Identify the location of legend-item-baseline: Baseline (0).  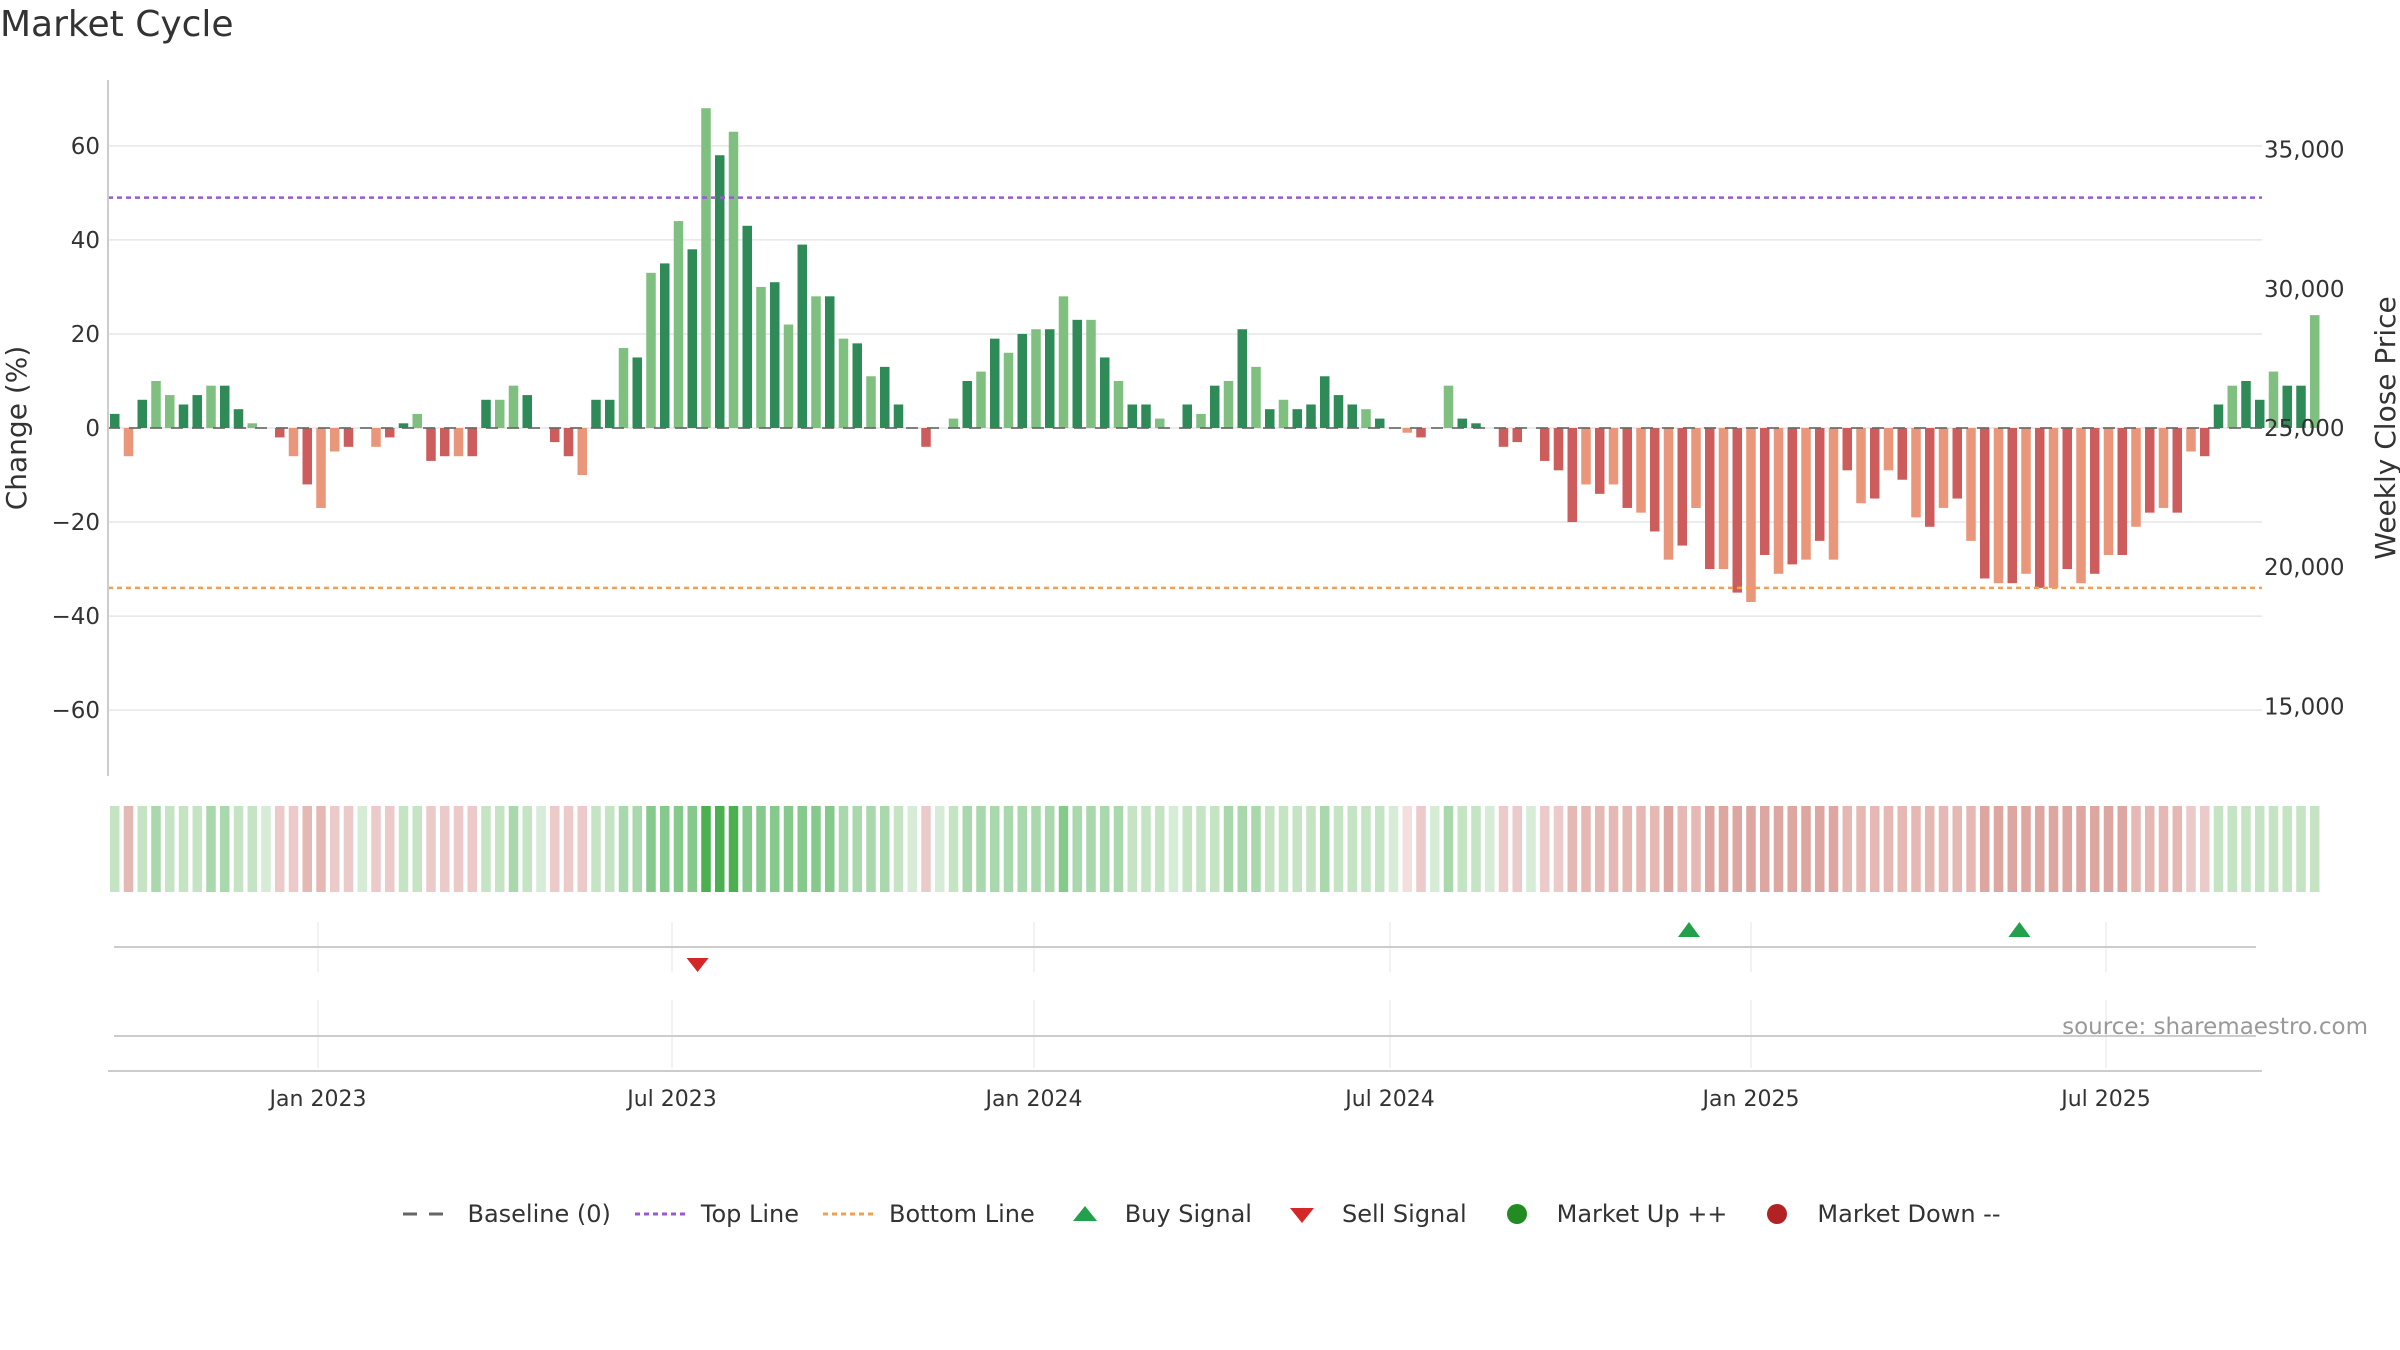
(505, 1214).